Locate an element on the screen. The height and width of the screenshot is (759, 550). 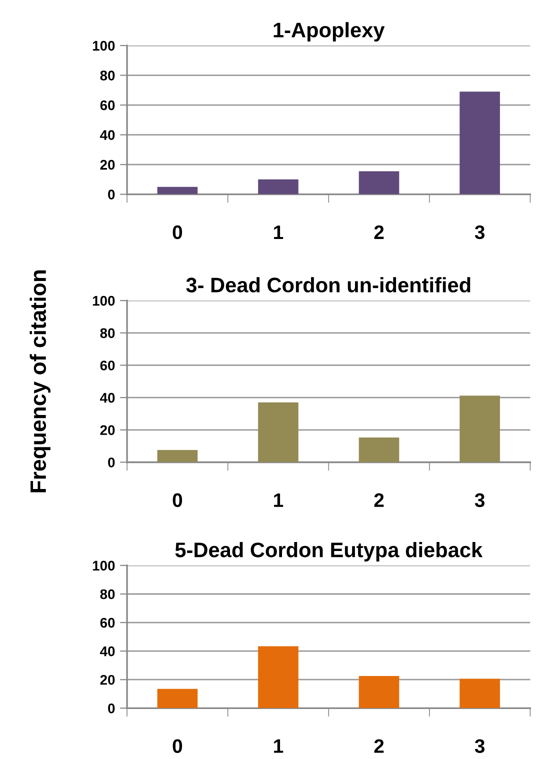
chart-title: 1-Apoplexy is located at coordinates (329, 32).